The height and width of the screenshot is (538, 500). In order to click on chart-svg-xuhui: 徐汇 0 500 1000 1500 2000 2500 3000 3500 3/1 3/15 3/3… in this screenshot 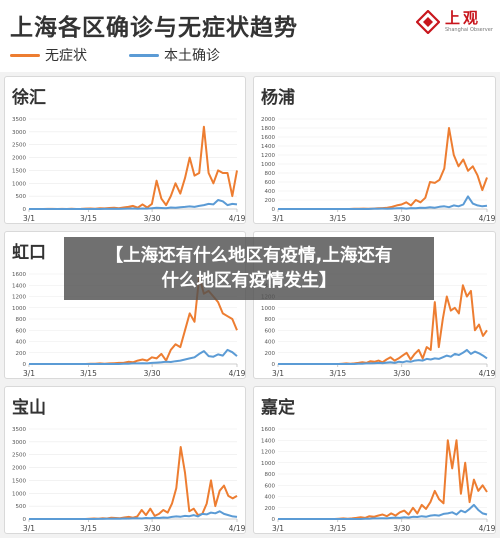, I will do `click(128, 155)`.